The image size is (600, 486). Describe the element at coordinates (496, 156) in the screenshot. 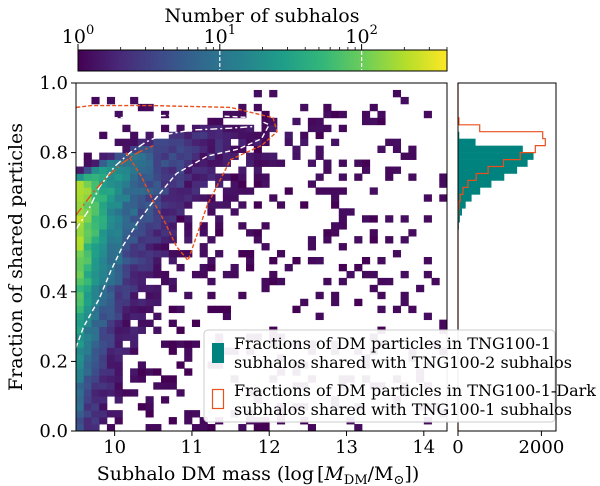

I see `hist-bar` at that location.